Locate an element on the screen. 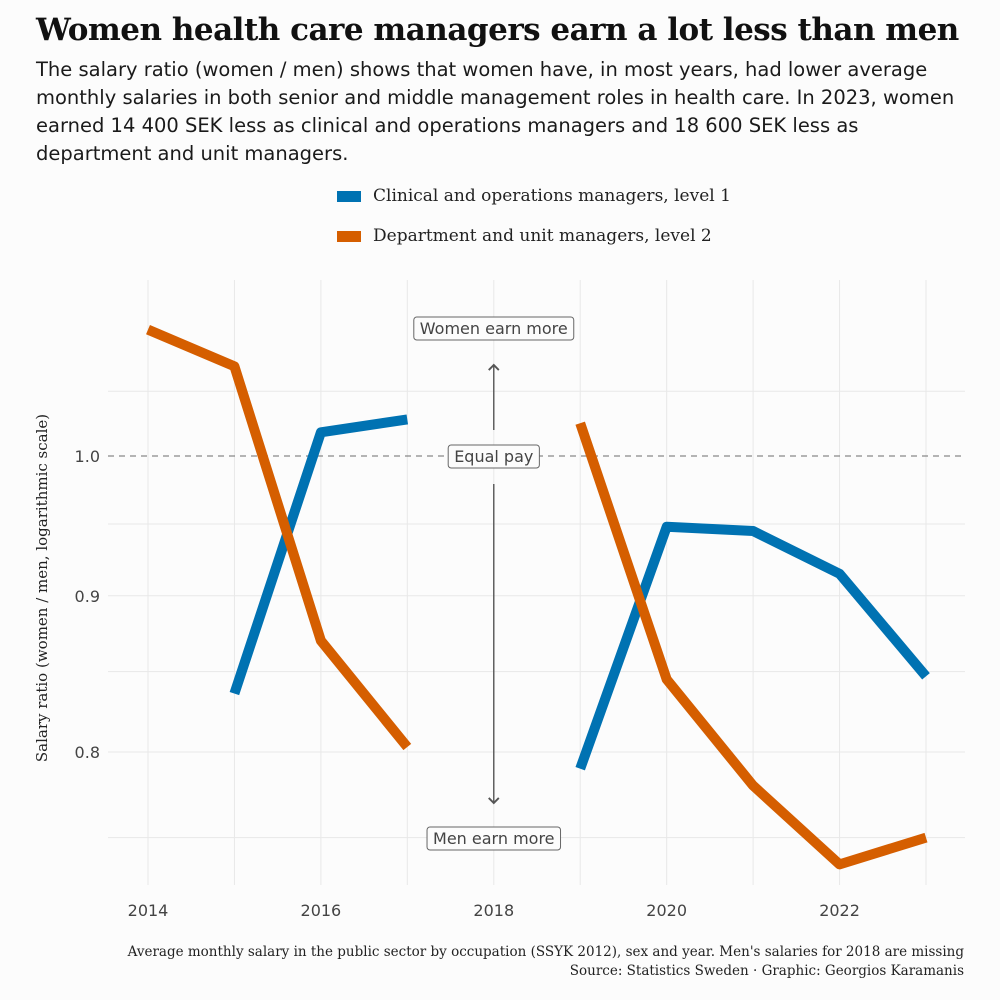 Image resolution: width=1000 pixels, height=1000 pixels. legend-item-level2: Department and unit managers, level 2 is located at coordinates (534, 236).